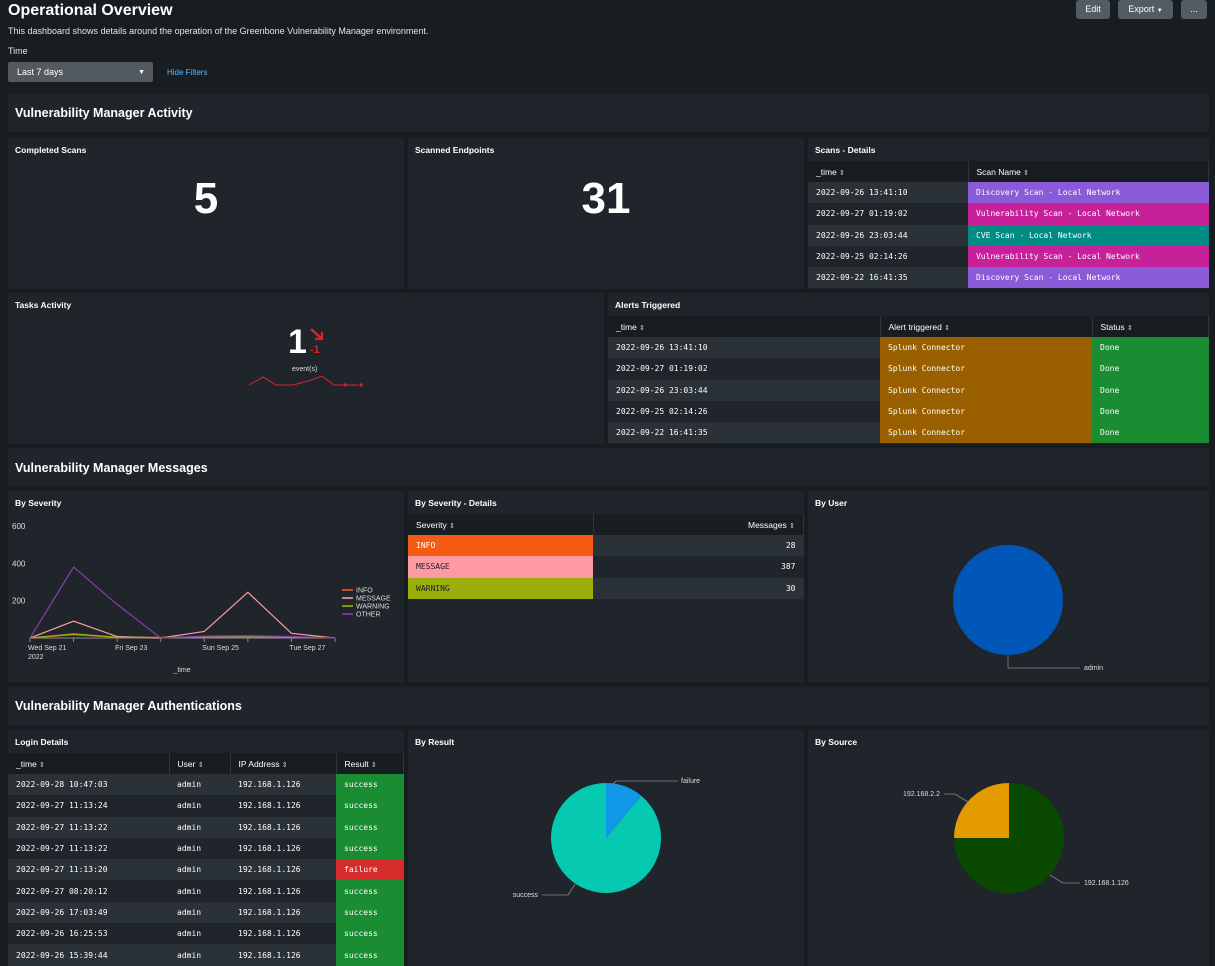 Image resolution: width=1215 pixels, height=966 pixels. Describe the element at coordinates (297, 342) in the screenshot. I see `tasks-activity-value: 1` at that location.